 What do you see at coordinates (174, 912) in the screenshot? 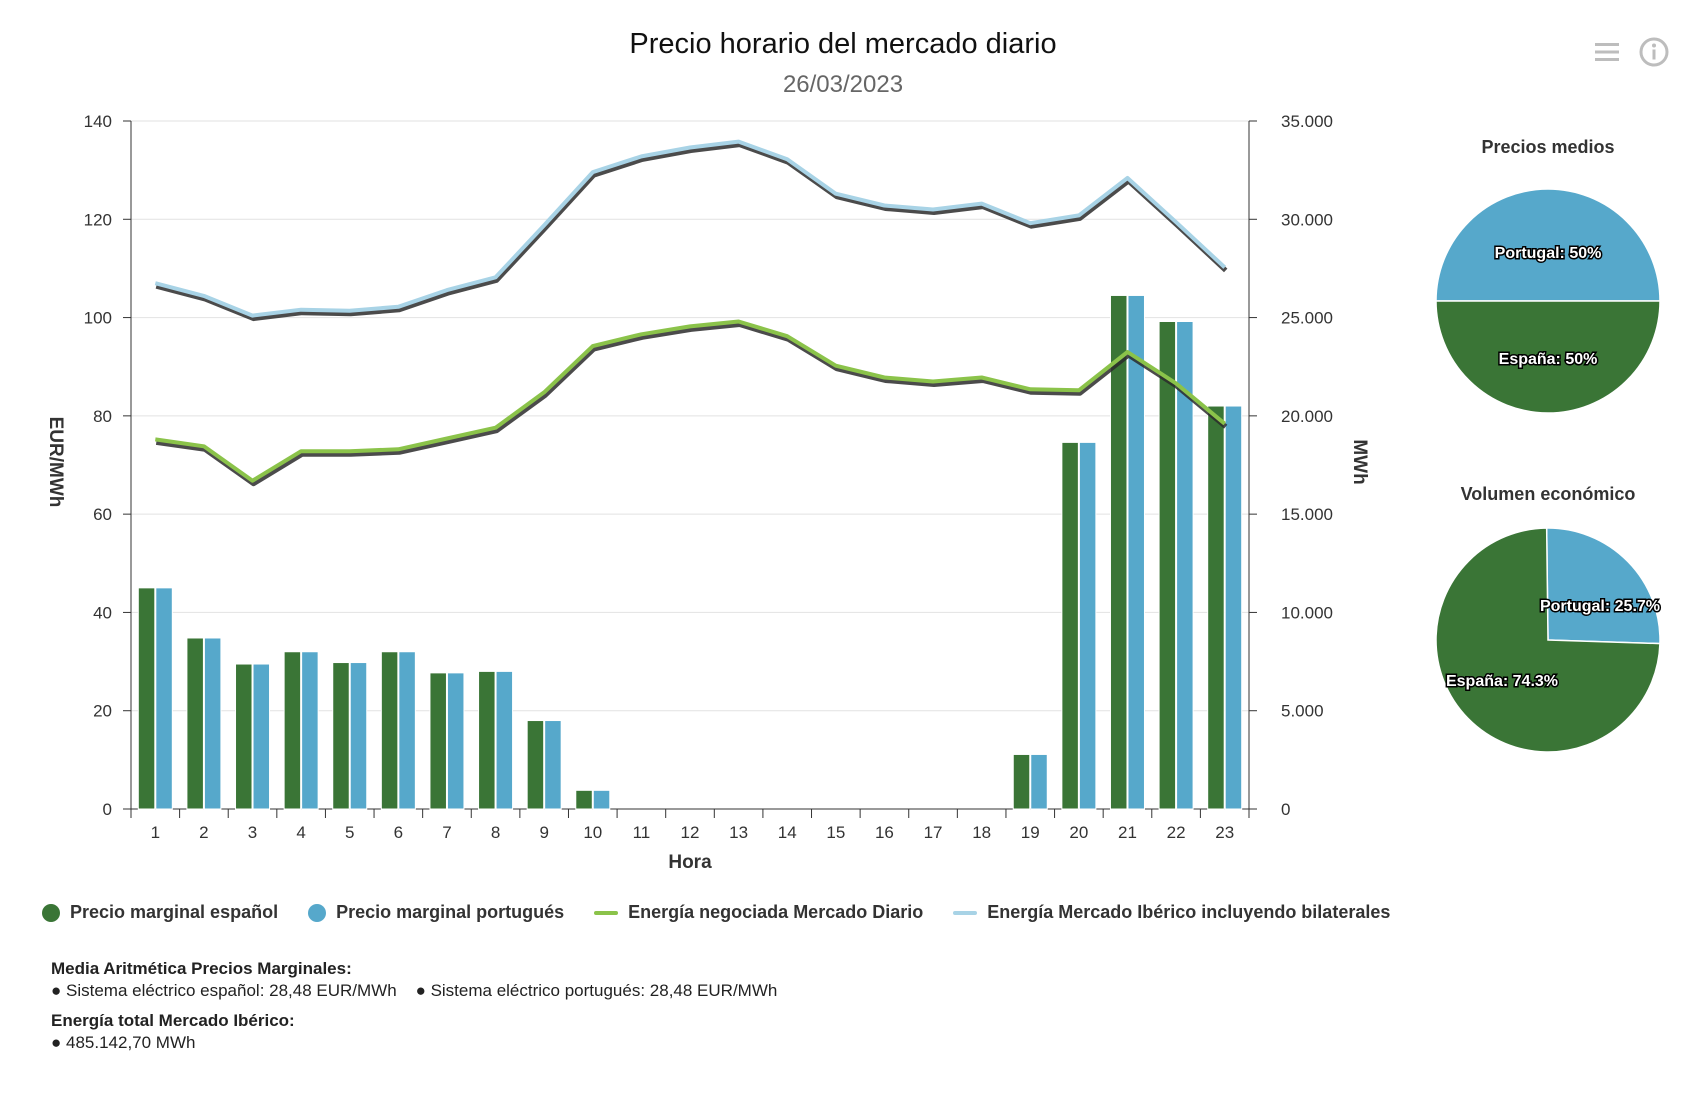
I see `legend-label: Precio marginal español` at bounding box center [174, 912].